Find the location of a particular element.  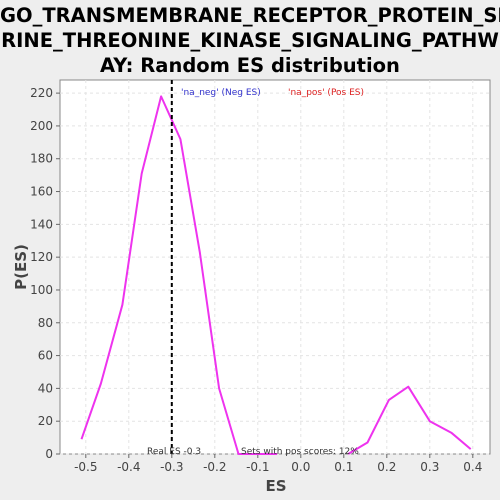

y-tick-label: 140 is located at coordinates (41, 224).